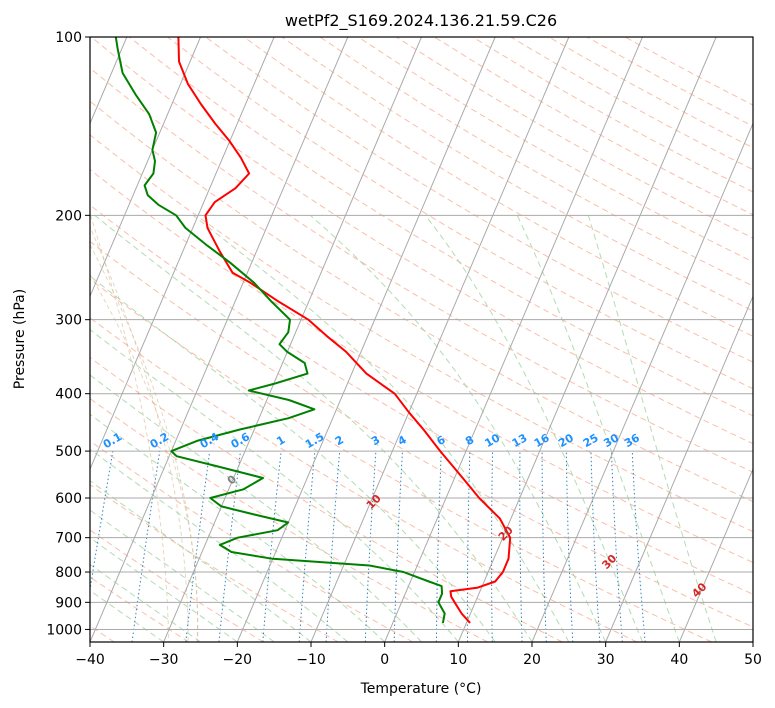  Describe the element at coordinates (164, 660) in the screenshot. I see `x-tick-label: −30` at that location.